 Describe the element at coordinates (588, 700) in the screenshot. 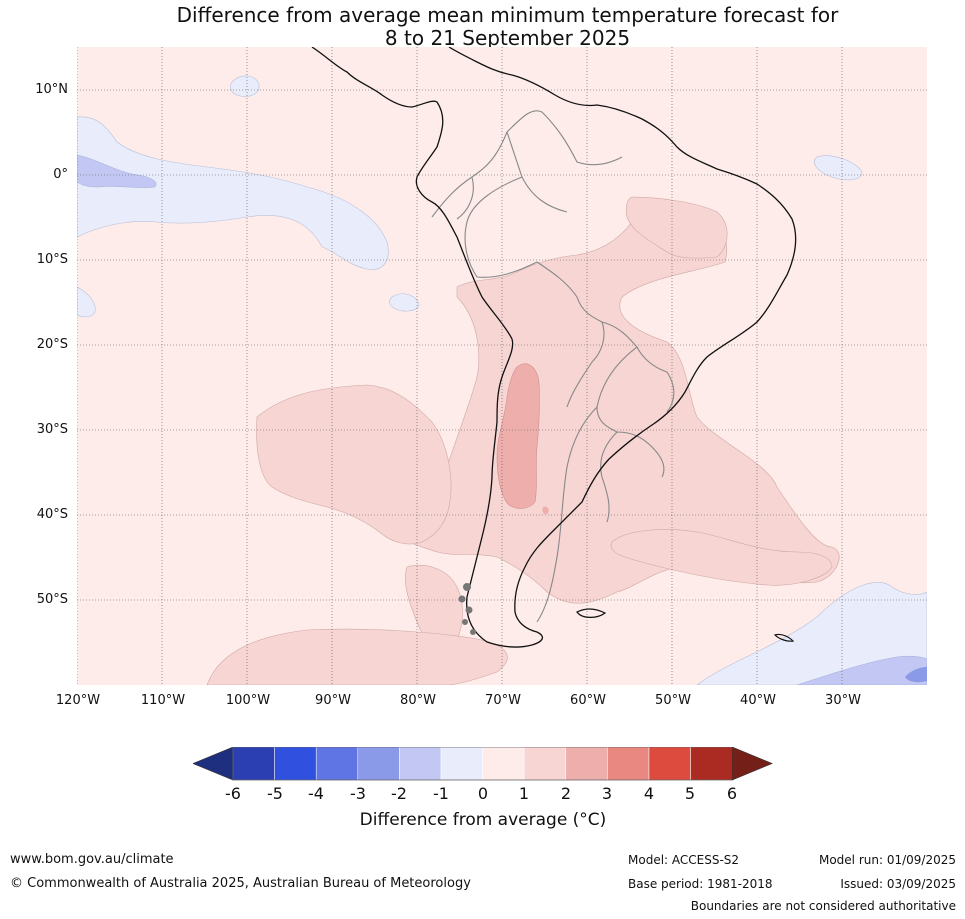

I see `lon-label-60w: 60°W` at that location.